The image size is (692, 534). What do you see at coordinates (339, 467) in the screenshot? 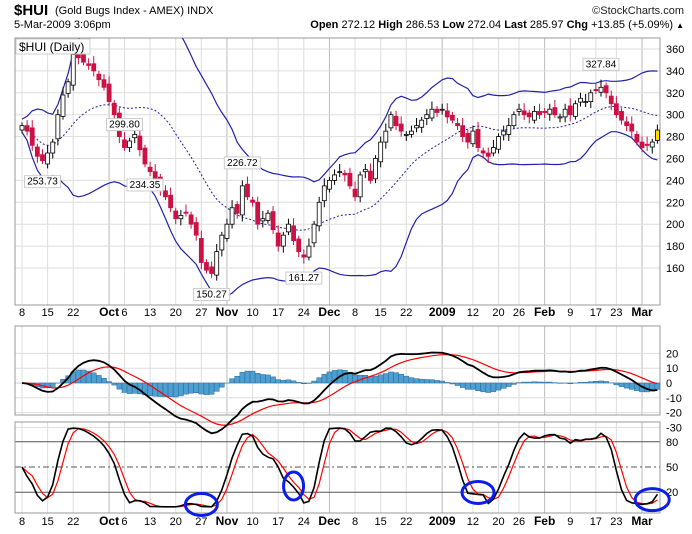
I see `stochastic-d-line` at bounding box center [339, 467].